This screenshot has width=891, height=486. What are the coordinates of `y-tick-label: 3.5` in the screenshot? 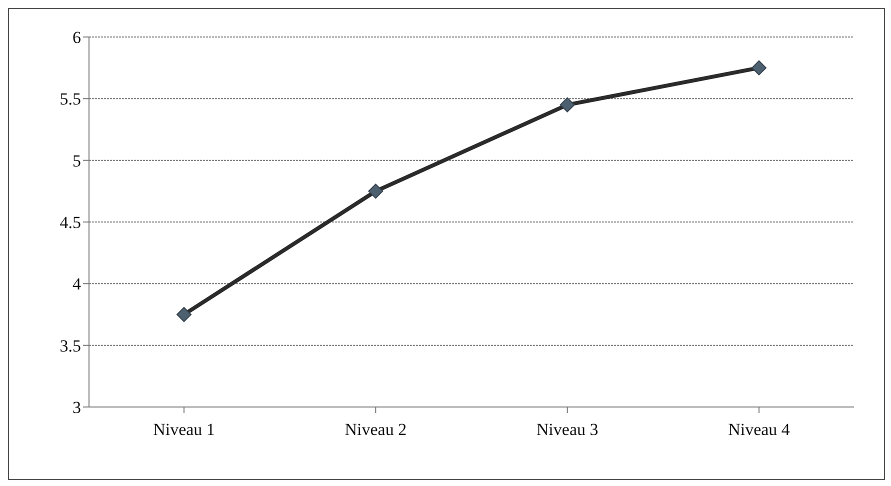 It's located at (70, 346).